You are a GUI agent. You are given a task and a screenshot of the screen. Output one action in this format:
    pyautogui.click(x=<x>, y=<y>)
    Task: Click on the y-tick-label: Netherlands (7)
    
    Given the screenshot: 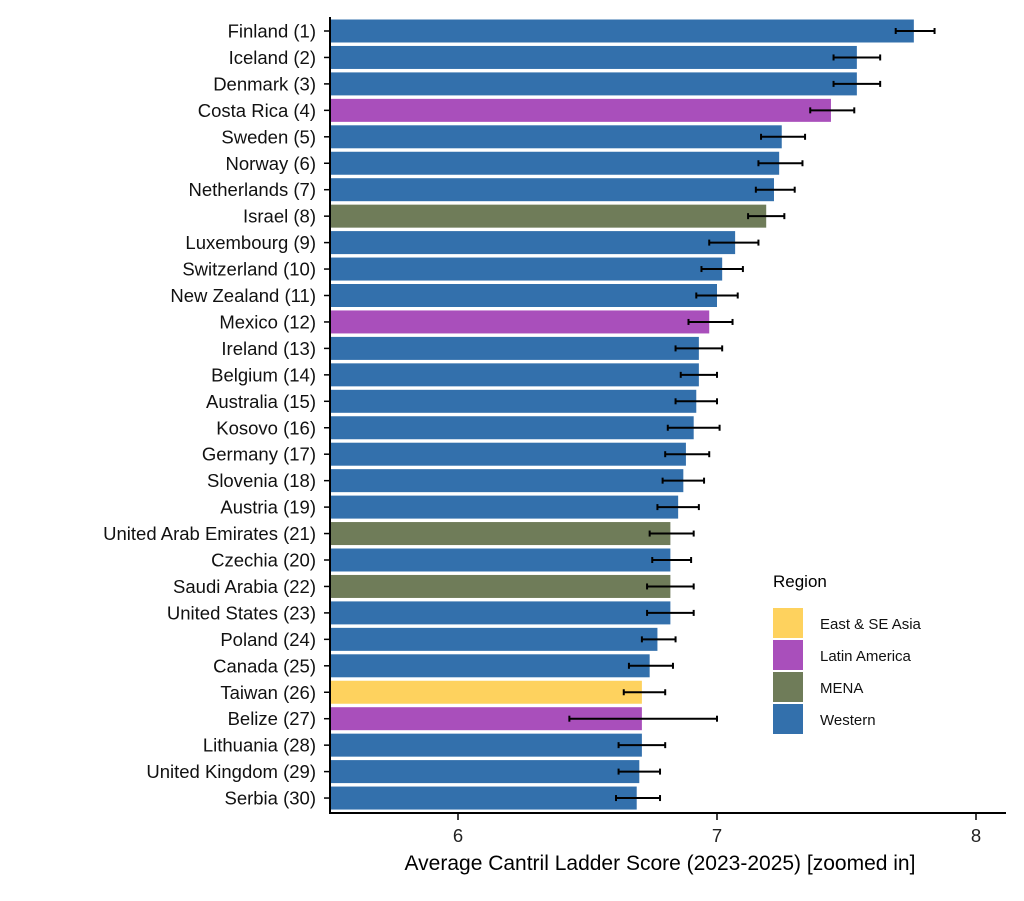 What is the action you would take?
    pyautogui.click(x=252, y=189)
    